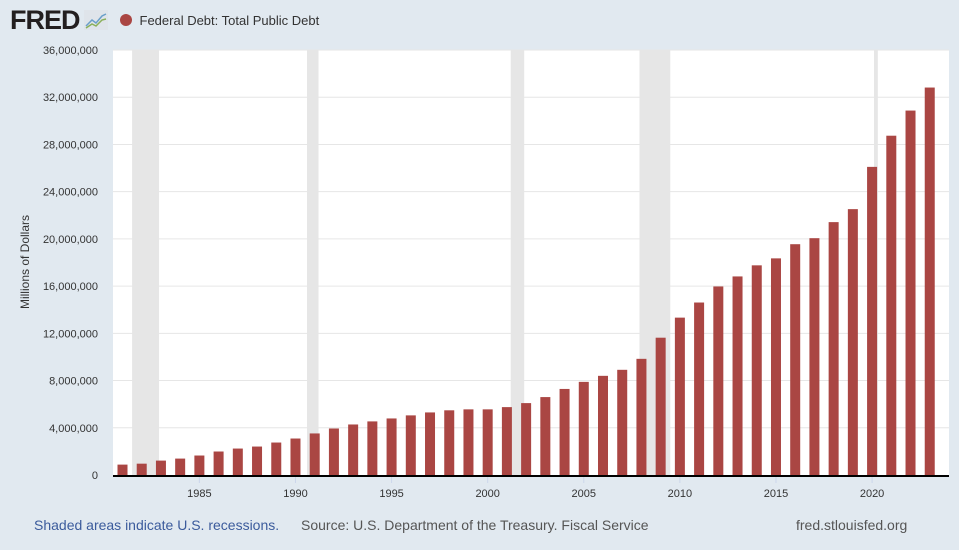 The width and height of the screenshot is (959, 550). I want to click on bar-2004, so click(564, 431).